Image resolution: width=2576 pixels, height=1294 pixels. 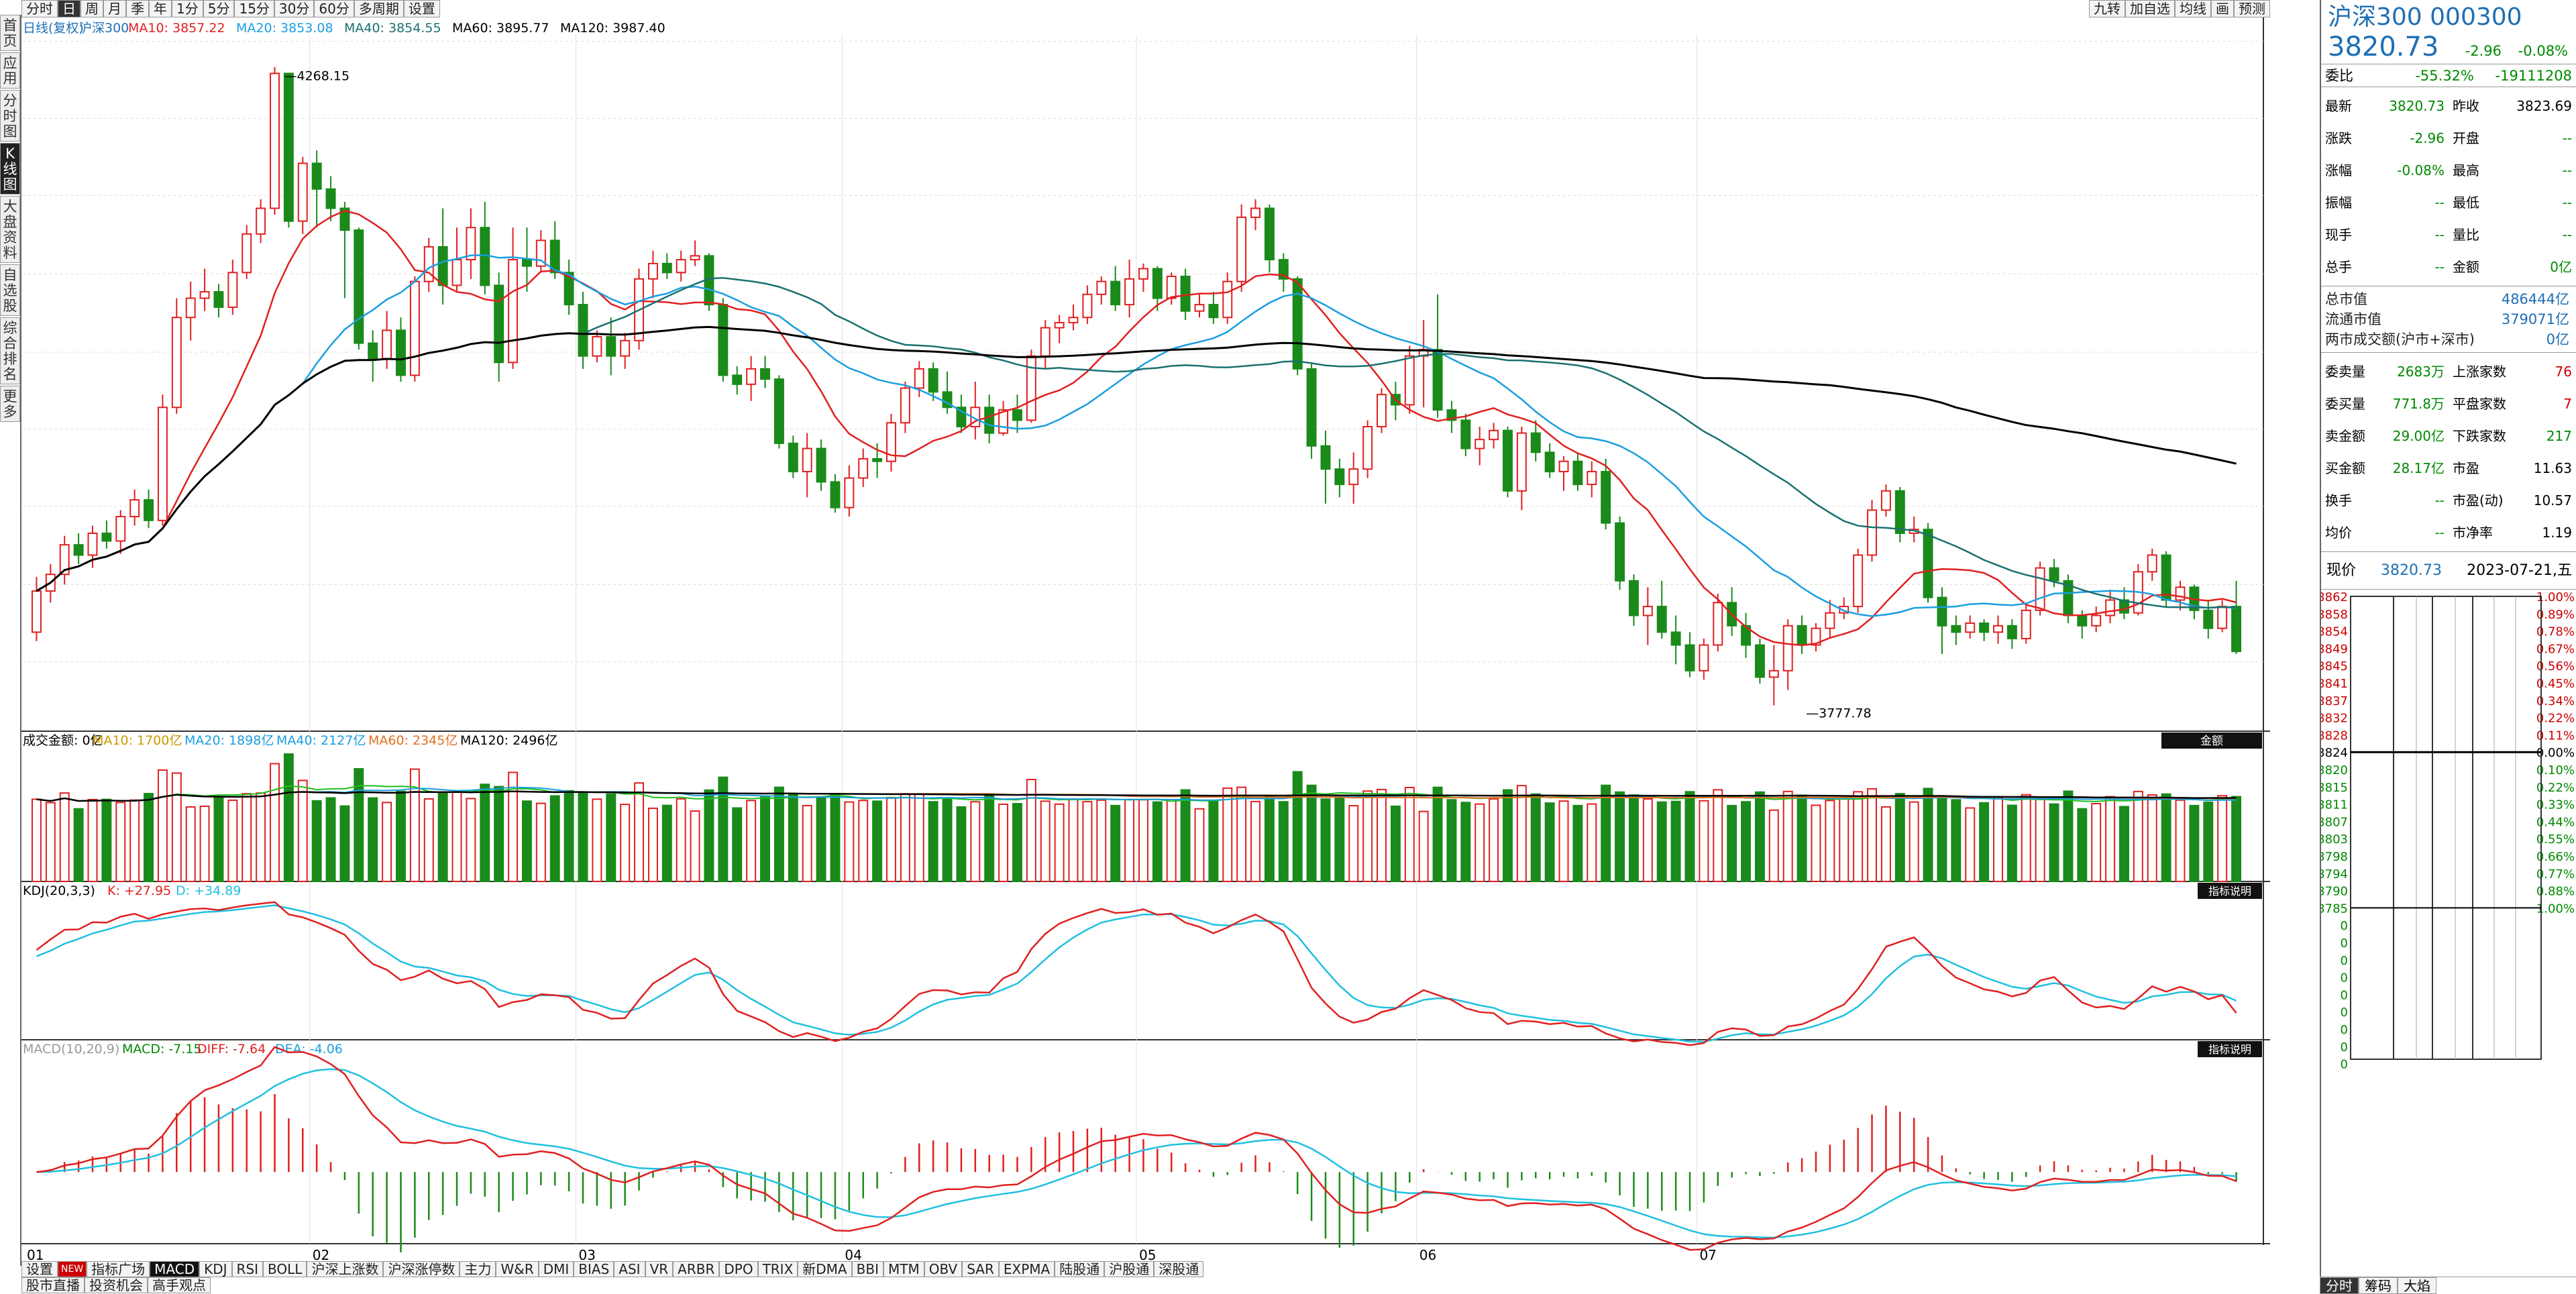 I want to click on period-tab-8: 15分, so click(x=254, y=8).